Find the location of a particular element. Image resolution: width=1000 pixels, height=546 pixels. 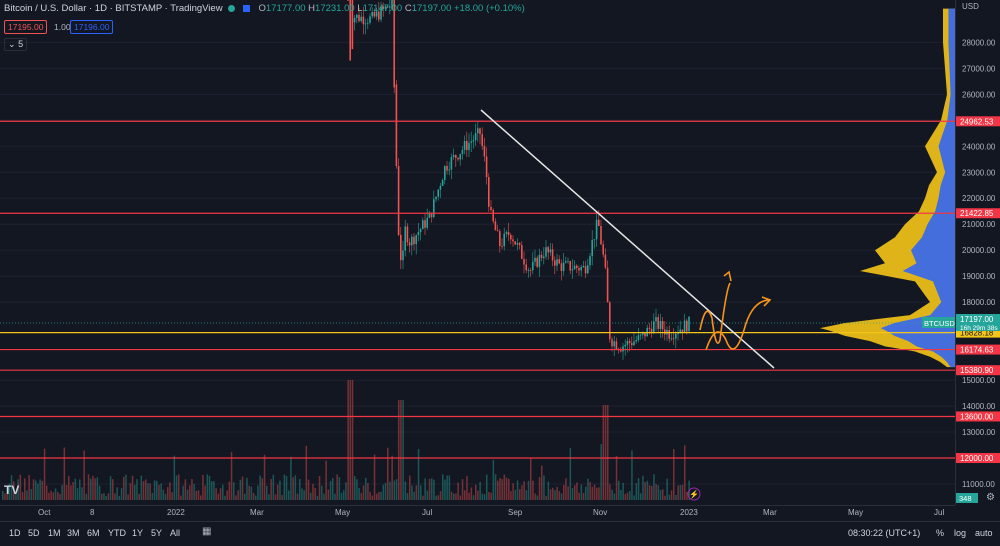

range-button-1d: 1D is located at coordinates (15, 533).